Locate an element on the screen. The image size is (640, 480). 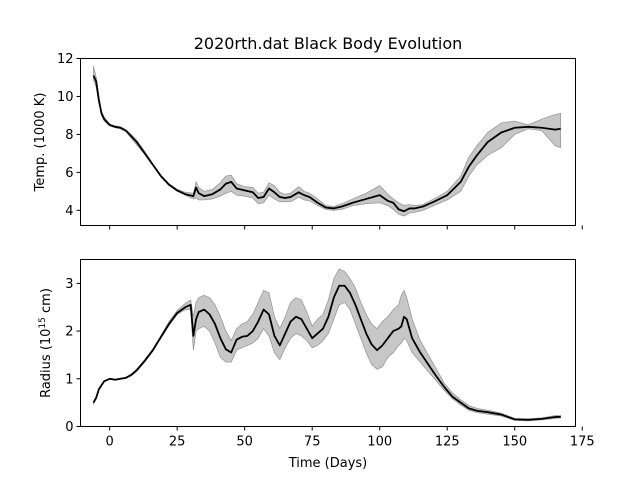
radius-x-tick-label: 125 is located at coordinates (447, 442).